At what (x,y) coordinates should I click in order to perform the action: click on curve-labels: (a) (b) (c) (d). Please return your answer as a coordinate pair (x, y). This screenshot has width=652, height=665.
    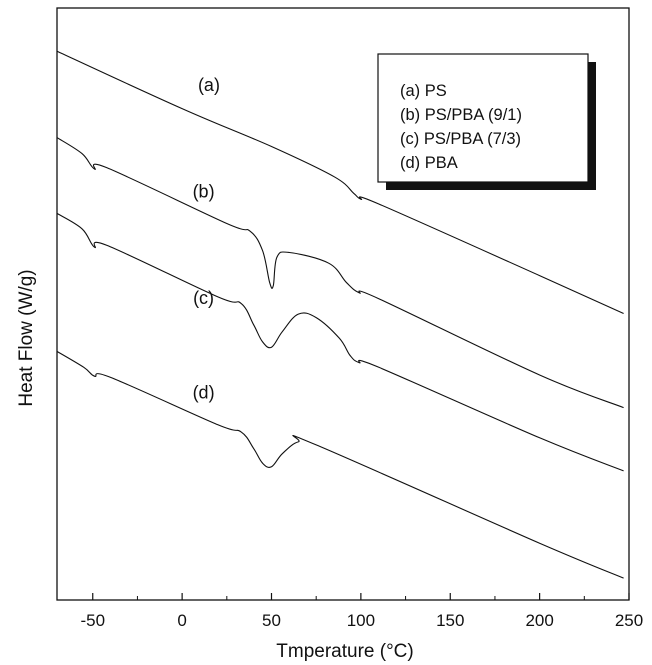
    Looking at the image, I should click on (206, 239).